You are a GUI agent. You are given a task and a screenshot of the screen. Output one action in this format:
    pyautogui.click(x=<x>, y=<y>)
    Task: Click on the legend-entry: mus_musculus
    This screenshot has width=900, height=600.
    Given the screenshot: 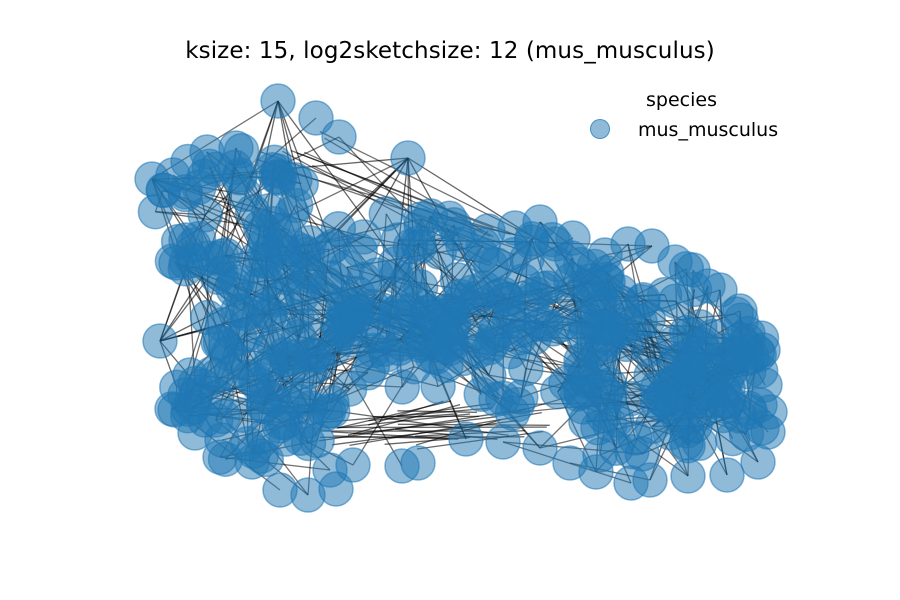 What is the action you would take?
    pyautogui.click(x=699, y=130)
    